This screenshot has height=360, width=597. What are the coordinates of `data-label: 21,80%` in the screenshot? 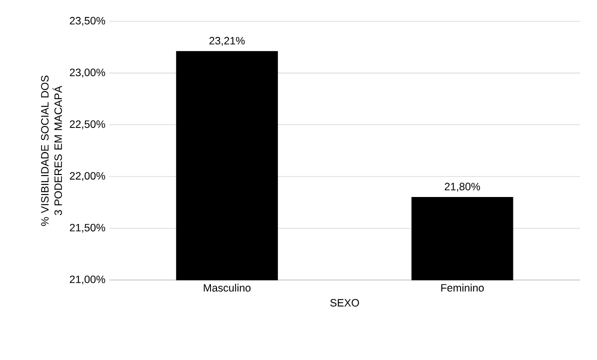 It's located at (462, 187).